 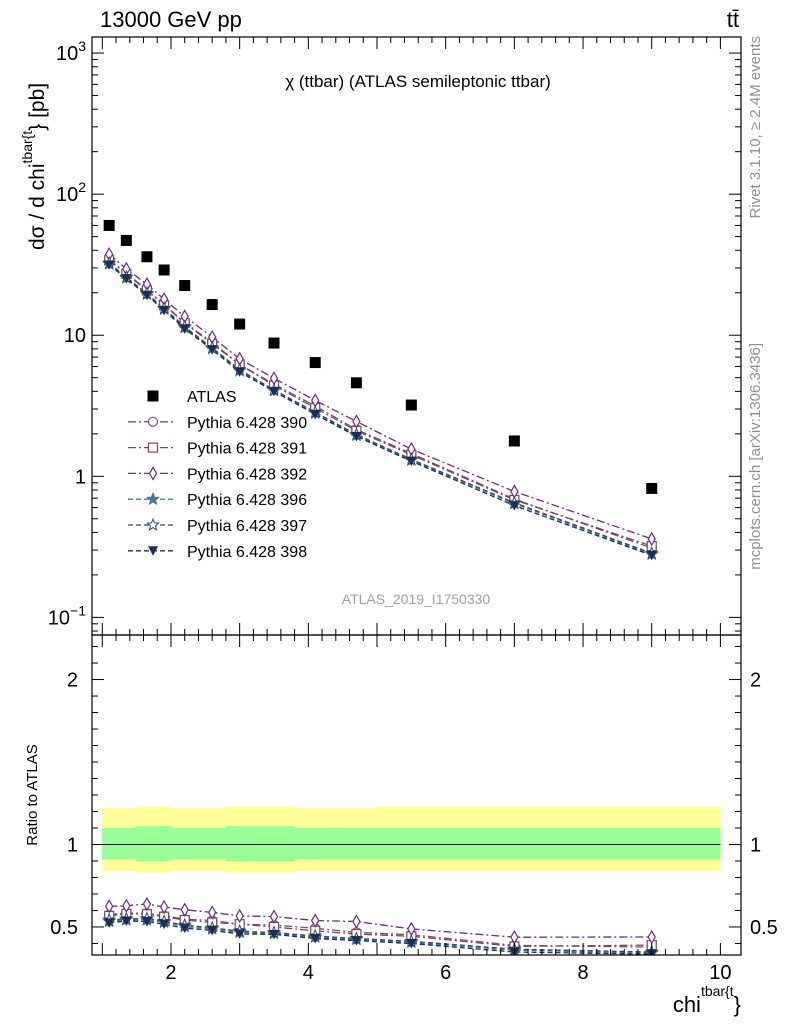 What do you see at coordinates (411, 880) in the screenshot?
I see `ratio-panel` at bounding box center [411, 880].